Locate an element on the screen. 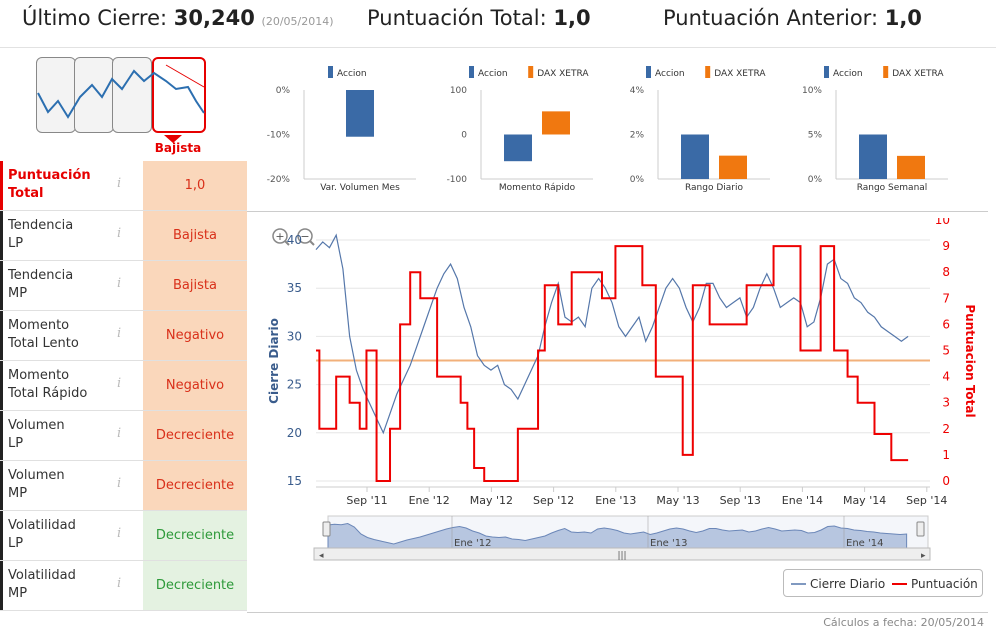 This screenshot has width=996, height=632. trend-tile-line is located at coordinates (121, 94).